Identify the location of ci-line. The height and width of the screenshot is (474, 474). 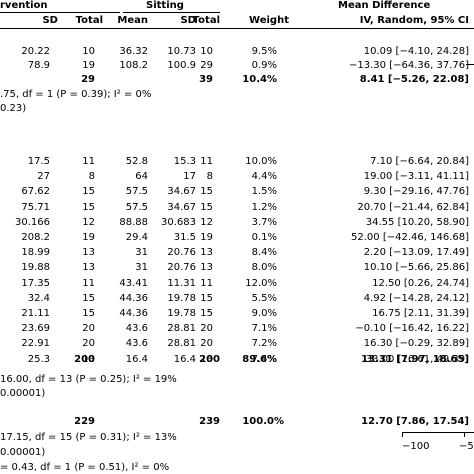
(470, 64).